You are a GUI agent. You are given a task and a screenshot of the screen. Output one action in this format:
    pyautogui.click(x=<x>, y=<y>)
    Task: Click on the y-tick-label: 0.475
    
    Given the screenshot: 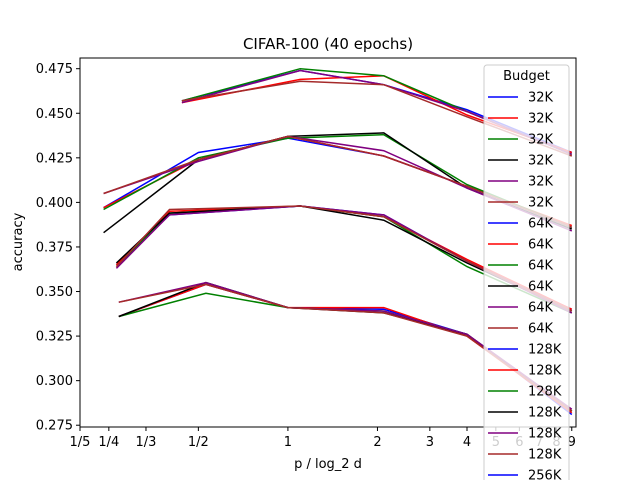 What is the action you would take?
    pyautogui.click(x=54, y=69)
    